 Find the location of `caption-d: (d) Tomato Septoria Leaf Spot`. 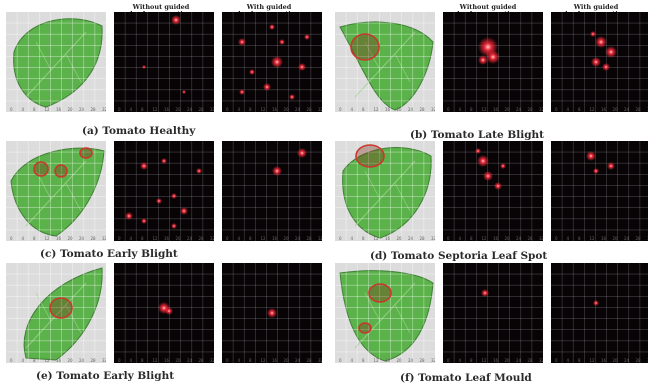

caption-d: (d) Tomato Septoria Leaf Spot is located at coordinates (459, 256).